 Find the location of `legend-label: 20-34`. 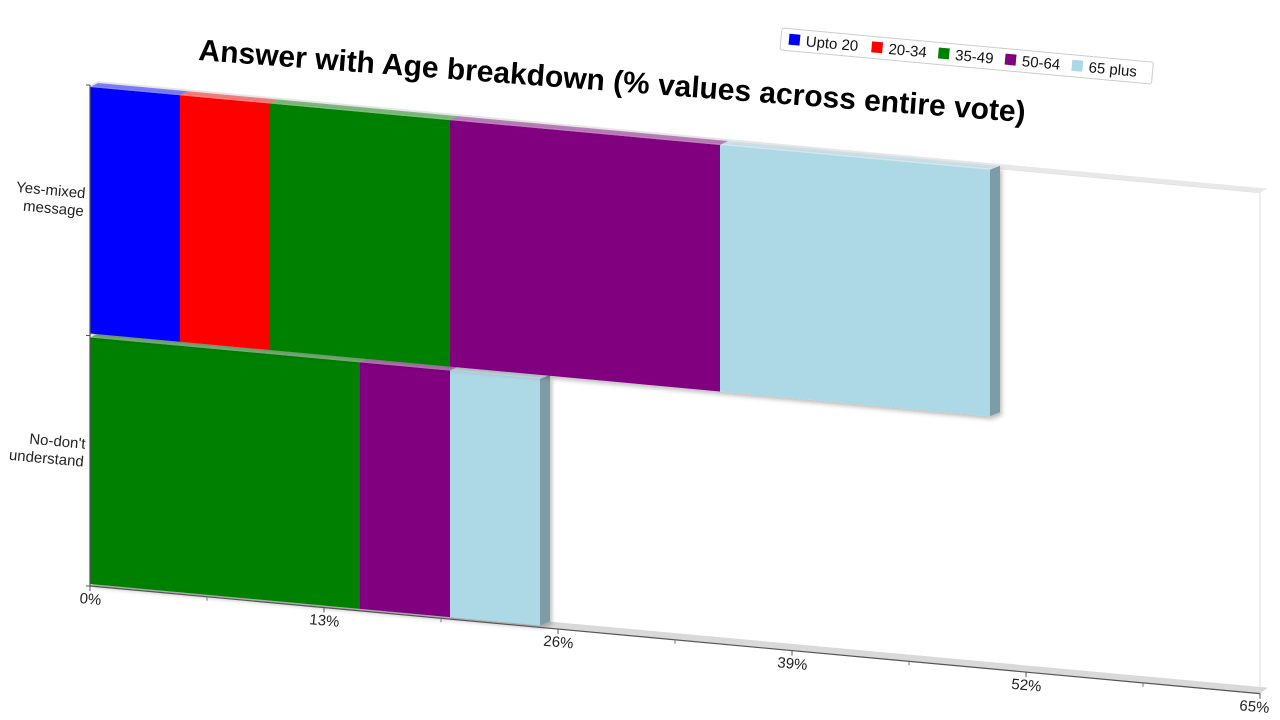

legend-label: 20-34 is located at coordinates (908, 51).